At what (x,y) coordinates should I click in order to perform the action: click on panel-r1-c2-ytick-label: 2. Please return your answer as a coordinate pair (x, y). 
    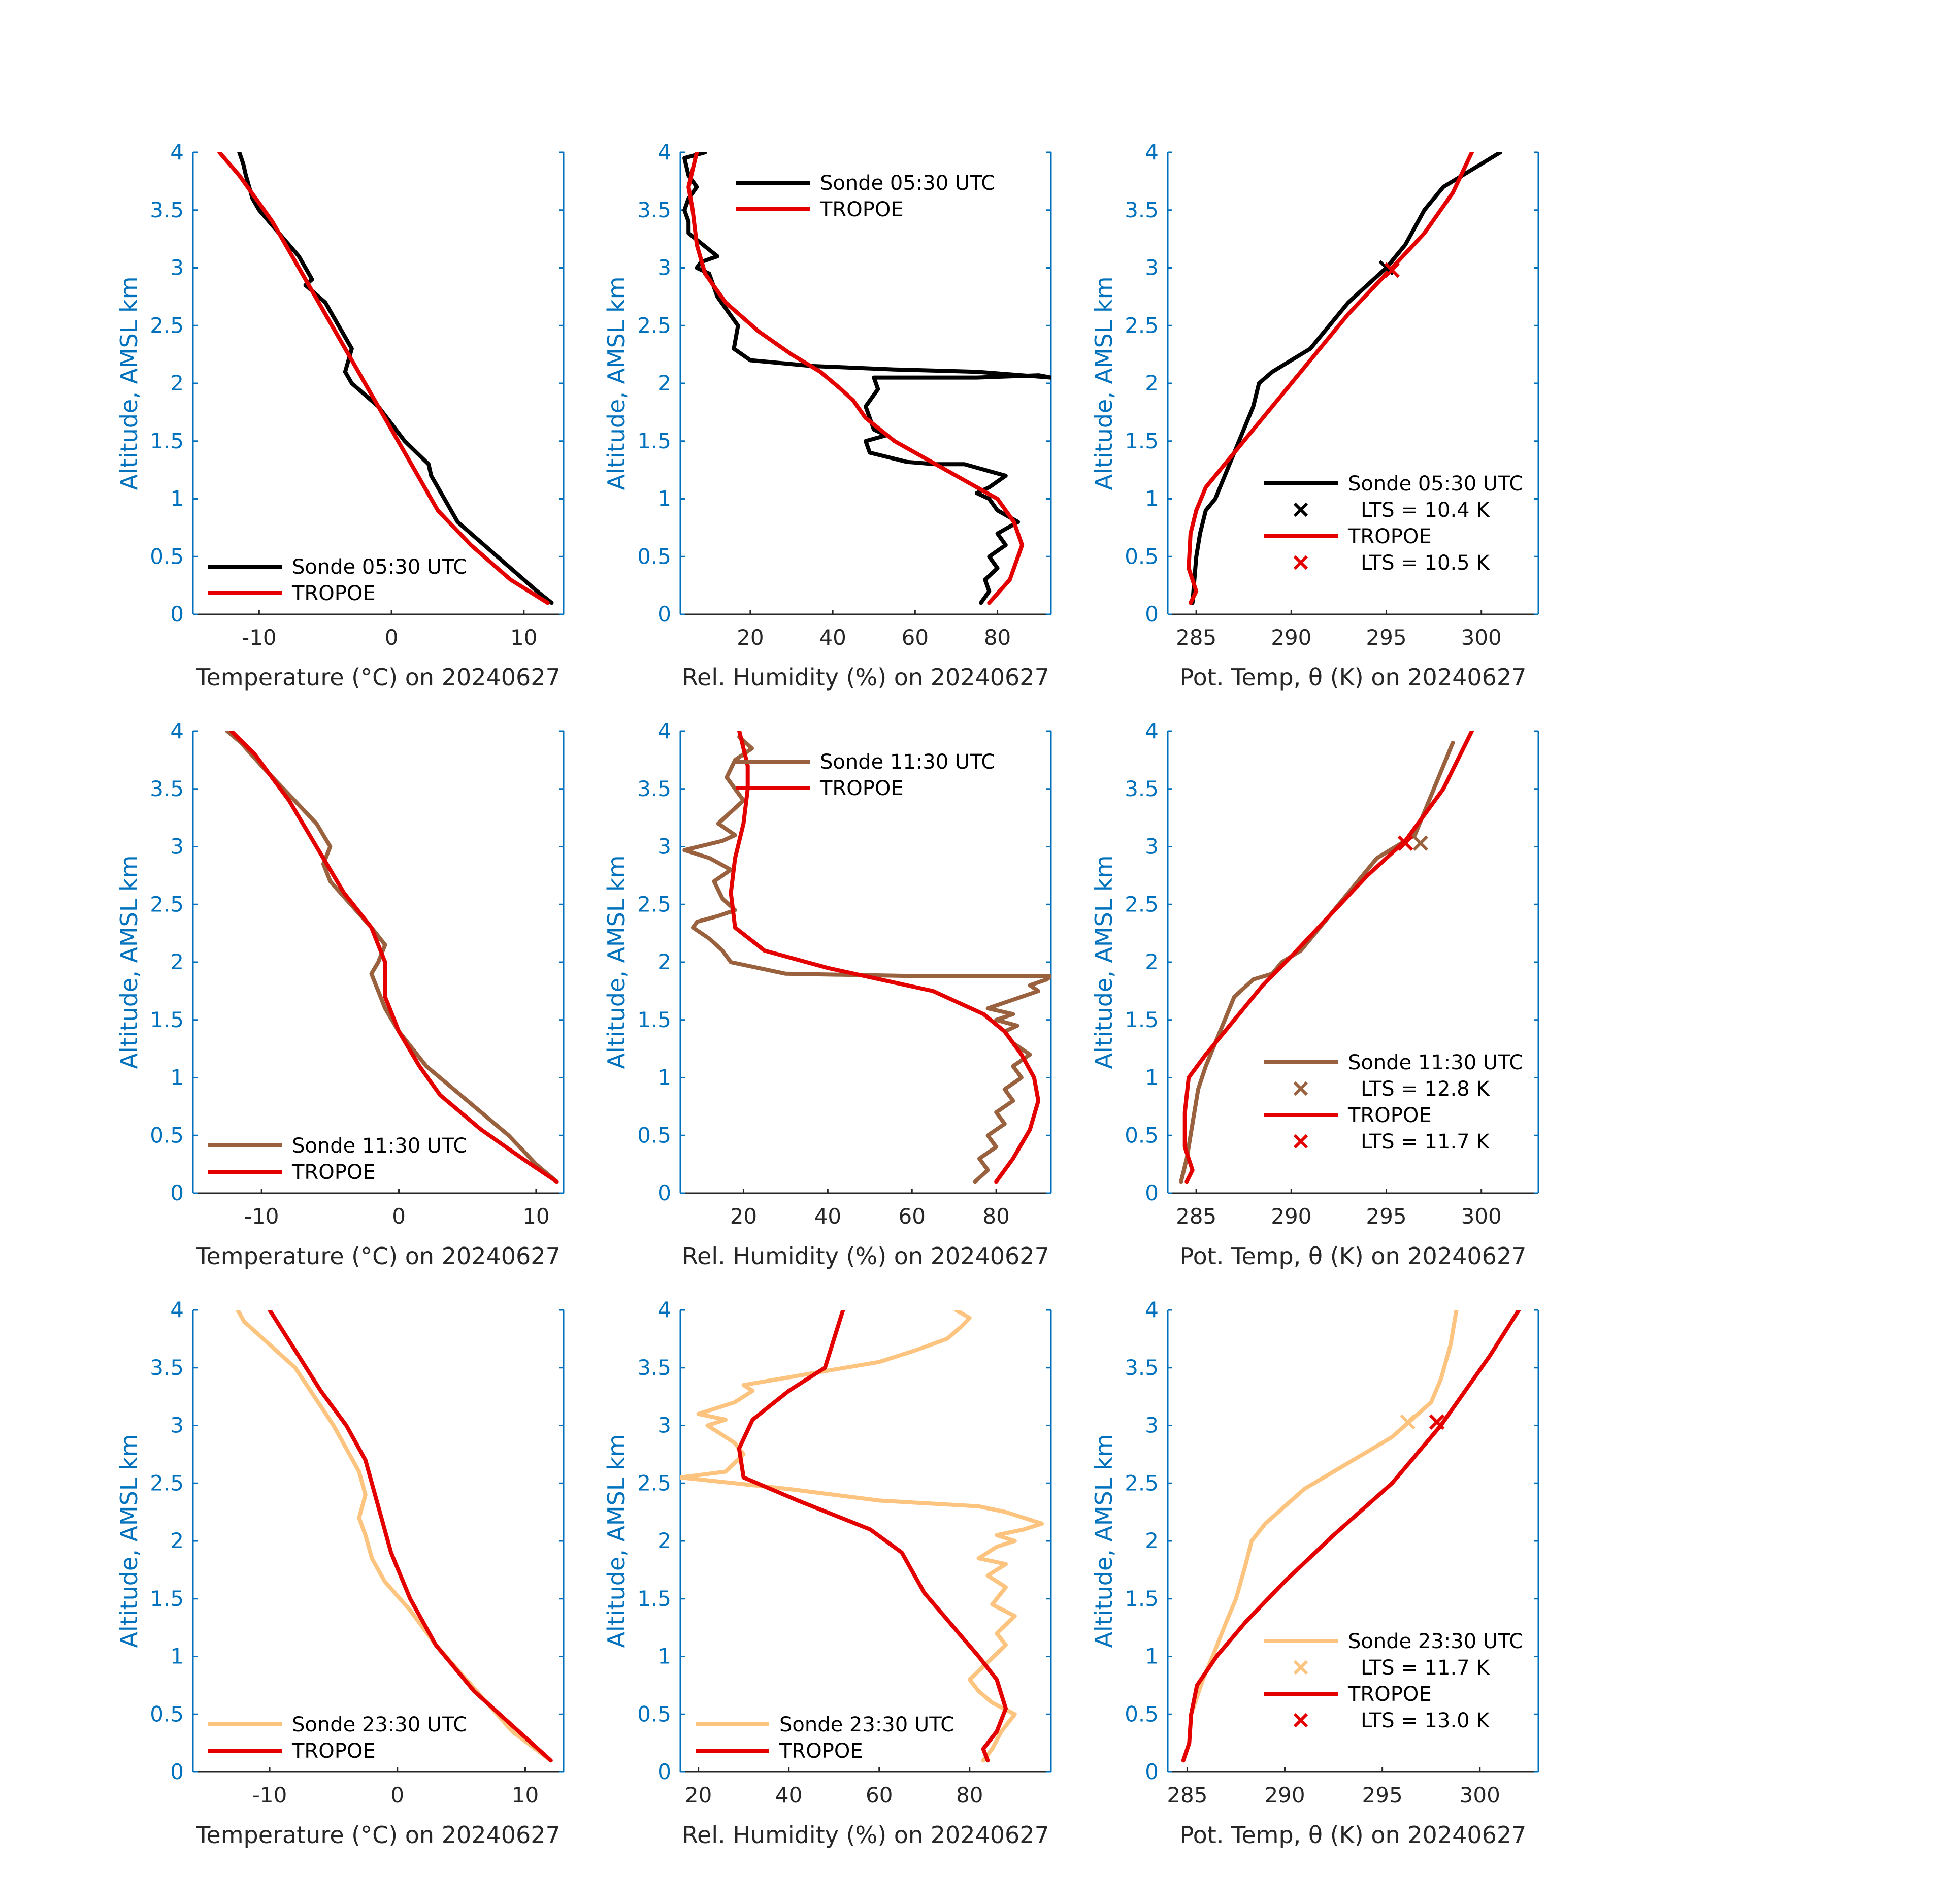
    Looking at the image, I should click on (1152, 962).